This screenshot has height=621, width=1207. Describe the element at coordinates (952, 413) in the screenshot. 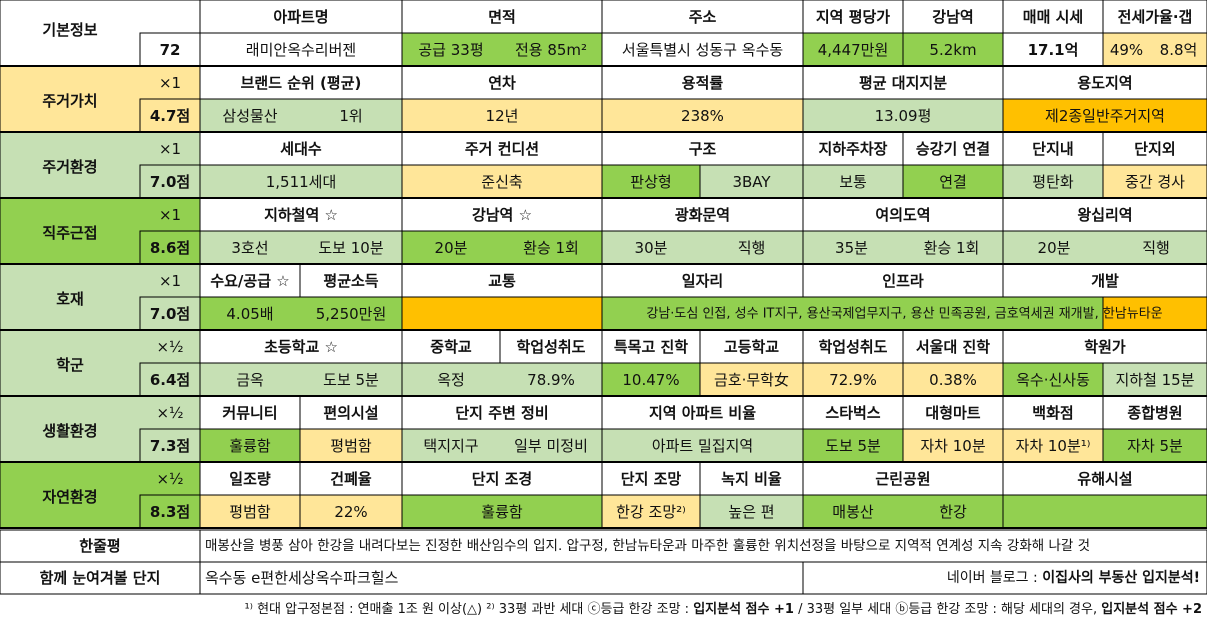

I see `header: 대형마트` at that location.